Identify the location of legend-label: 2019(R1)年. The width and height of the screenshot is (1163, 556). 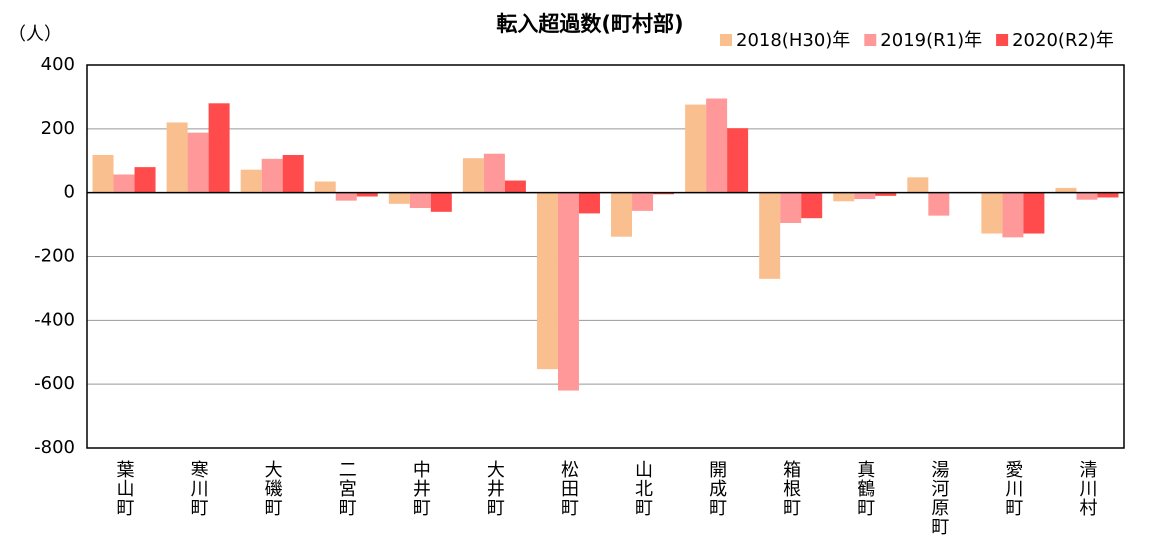
(931, 40).